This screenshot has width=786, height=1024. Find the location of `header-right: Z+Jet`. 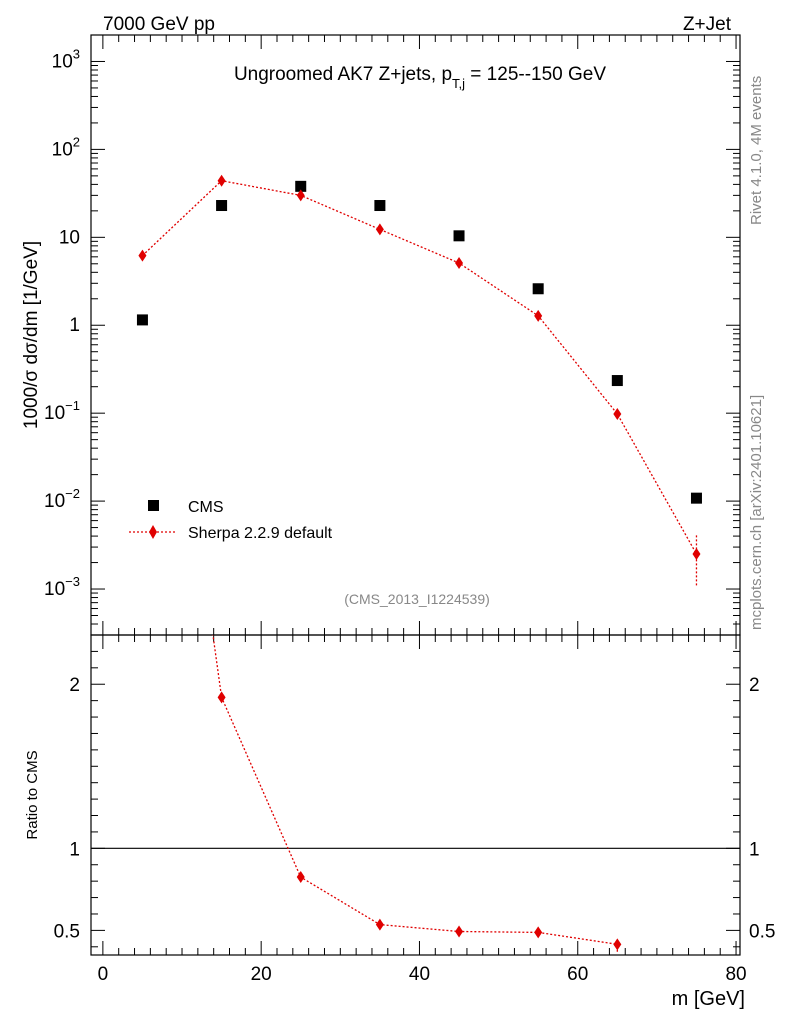

header-right: Z+Jet is located at coordinates (707, 24).